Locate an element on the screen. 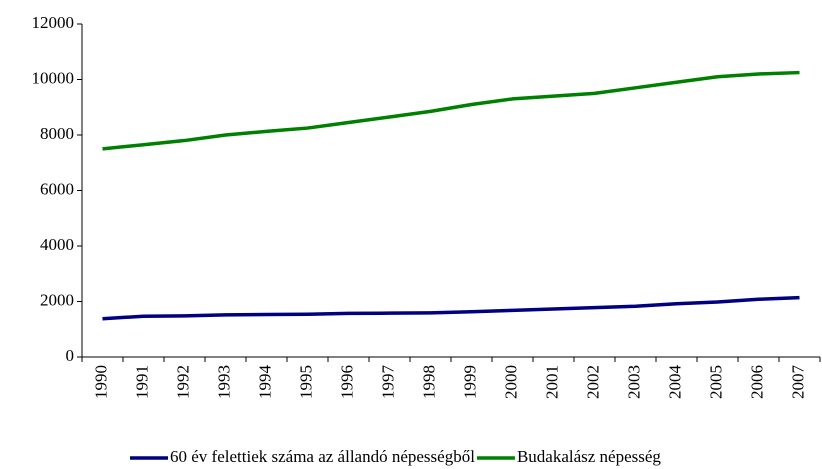  x-tick-label: 2001 is located at coordinates (551, 382).